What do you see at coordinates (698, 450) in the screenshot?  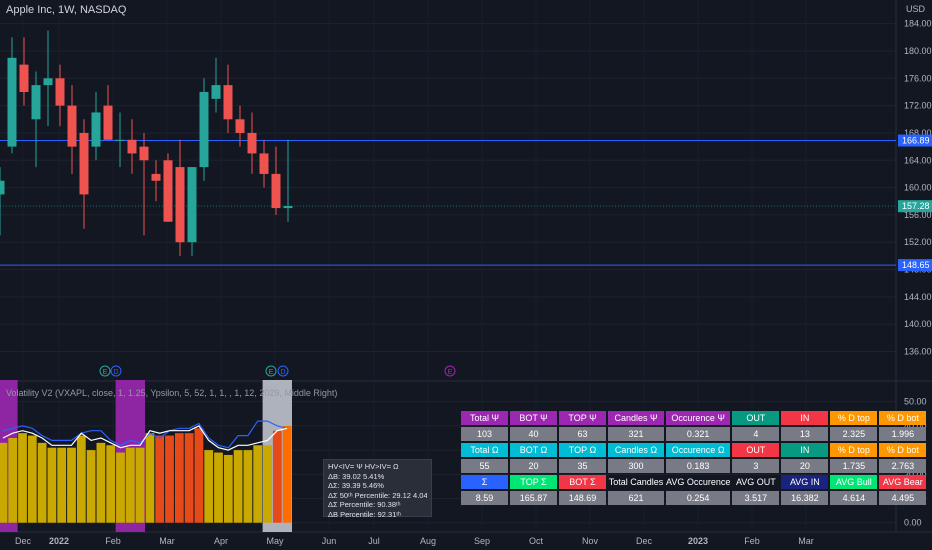 I see `stats-header-cell: Occurence Ω` at bounding box center [698, 450].